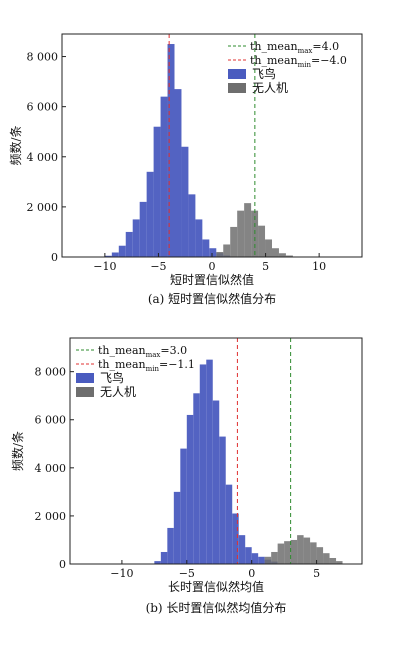 Image resolution: width=401 pixels, height=647 pixels. I want to click on legend-entry-max: th_meanmax=3.0, so click(142, 351).